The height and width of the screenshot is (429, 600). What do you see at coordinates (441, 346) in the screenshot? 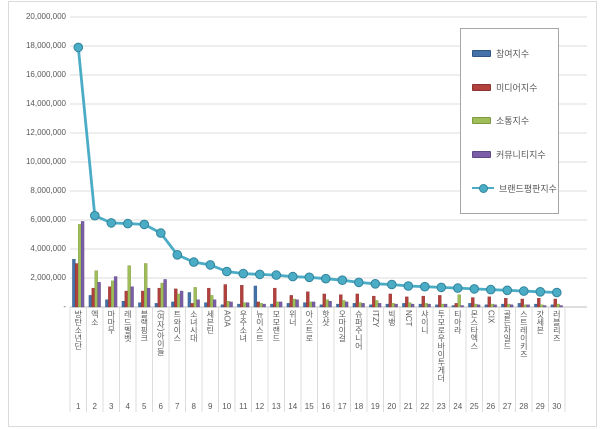
I see `x-category-label-text: 투모로우바이투게더` at bounding box center [441, 346].